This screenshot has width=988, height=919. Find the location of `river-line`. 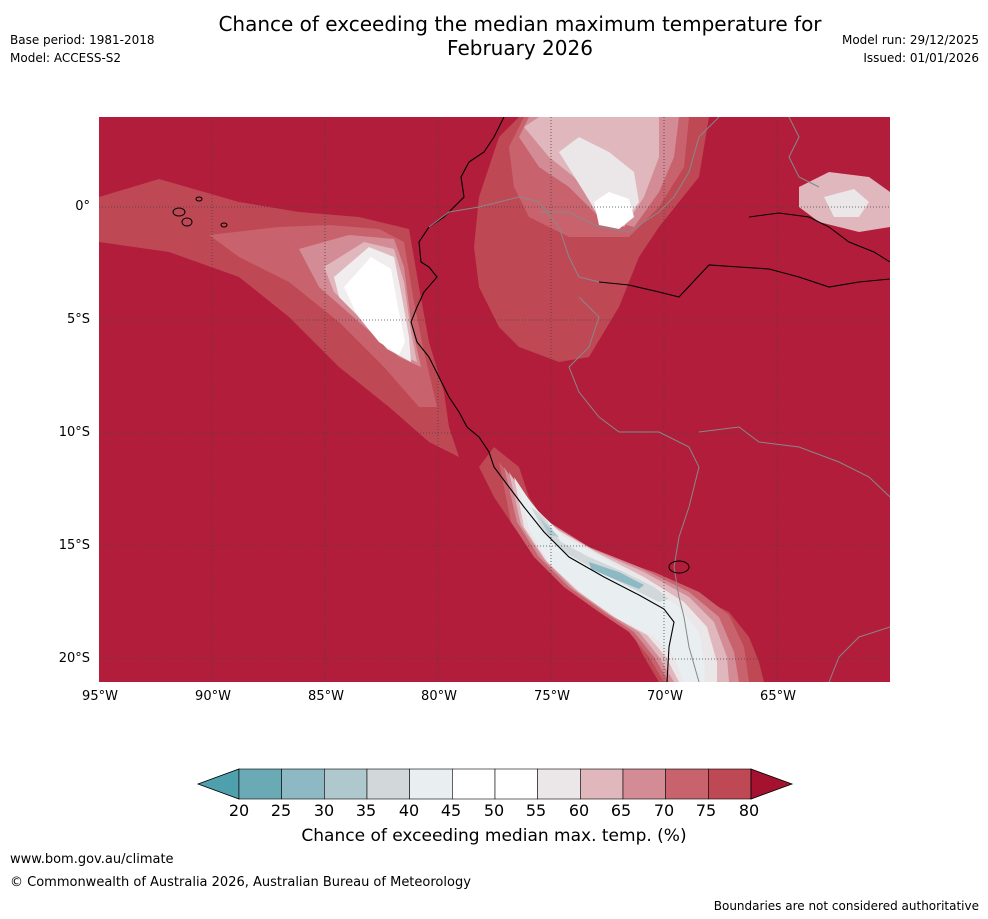

river-line is located at coordinates (744, 281).